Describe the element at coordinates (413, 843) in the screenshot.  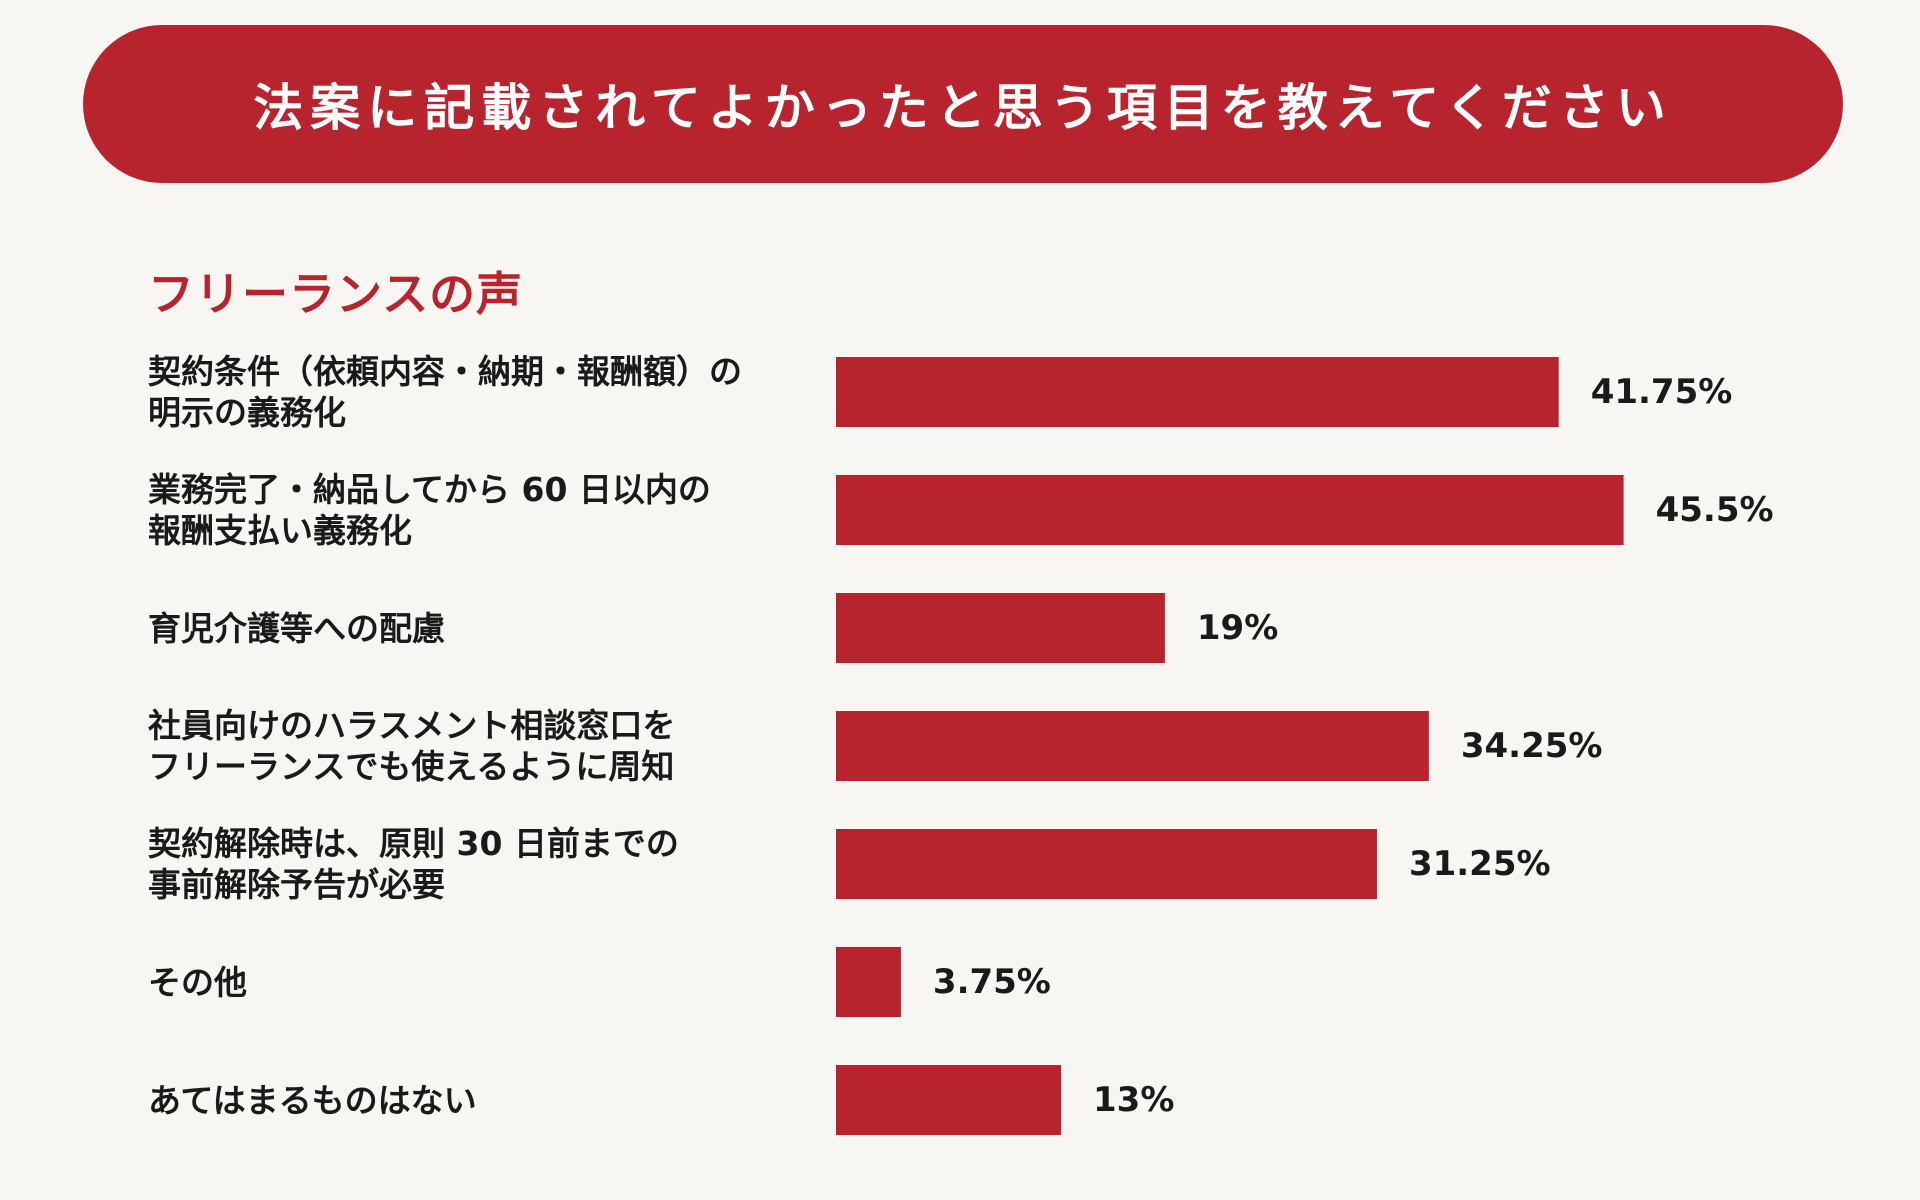
I see `category-label-line: 契約解除時は、原則 30 日前までの` at that location.